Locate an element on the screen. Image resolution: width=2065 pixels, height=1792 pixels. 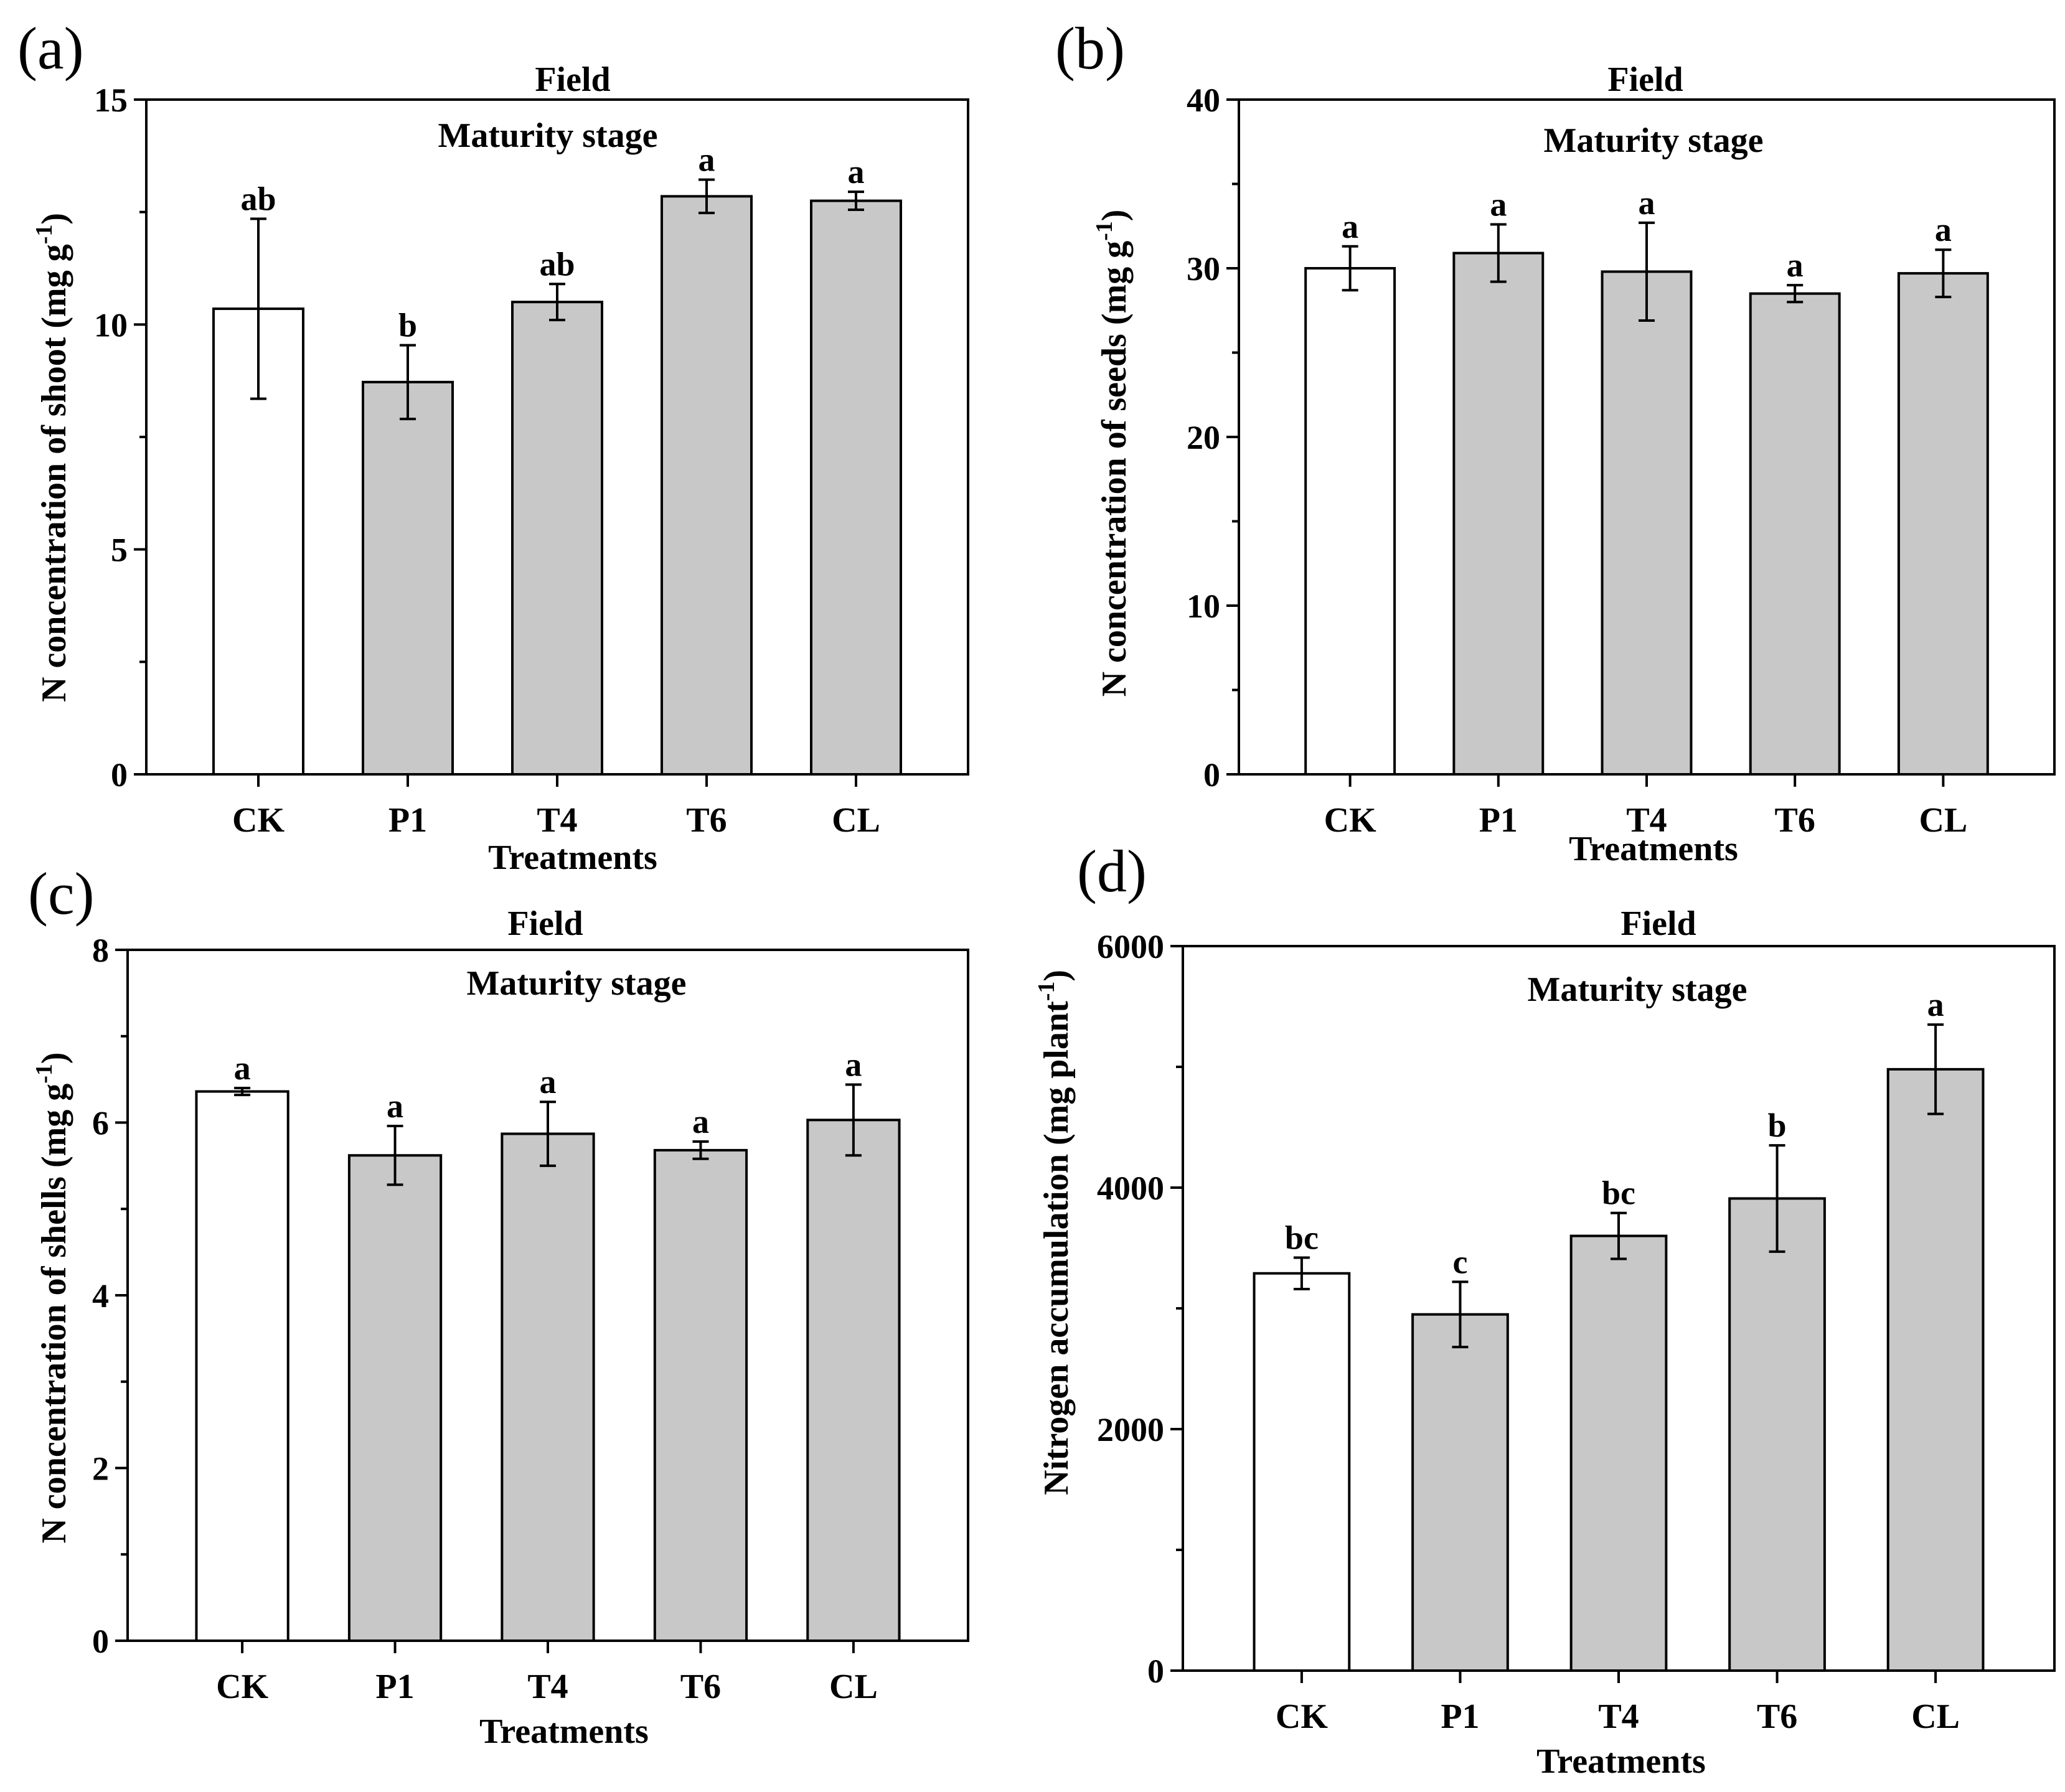
panel-b-y-axis-title: N concentration of seeds (mg g-1) is located at coordinates (1112, 453).